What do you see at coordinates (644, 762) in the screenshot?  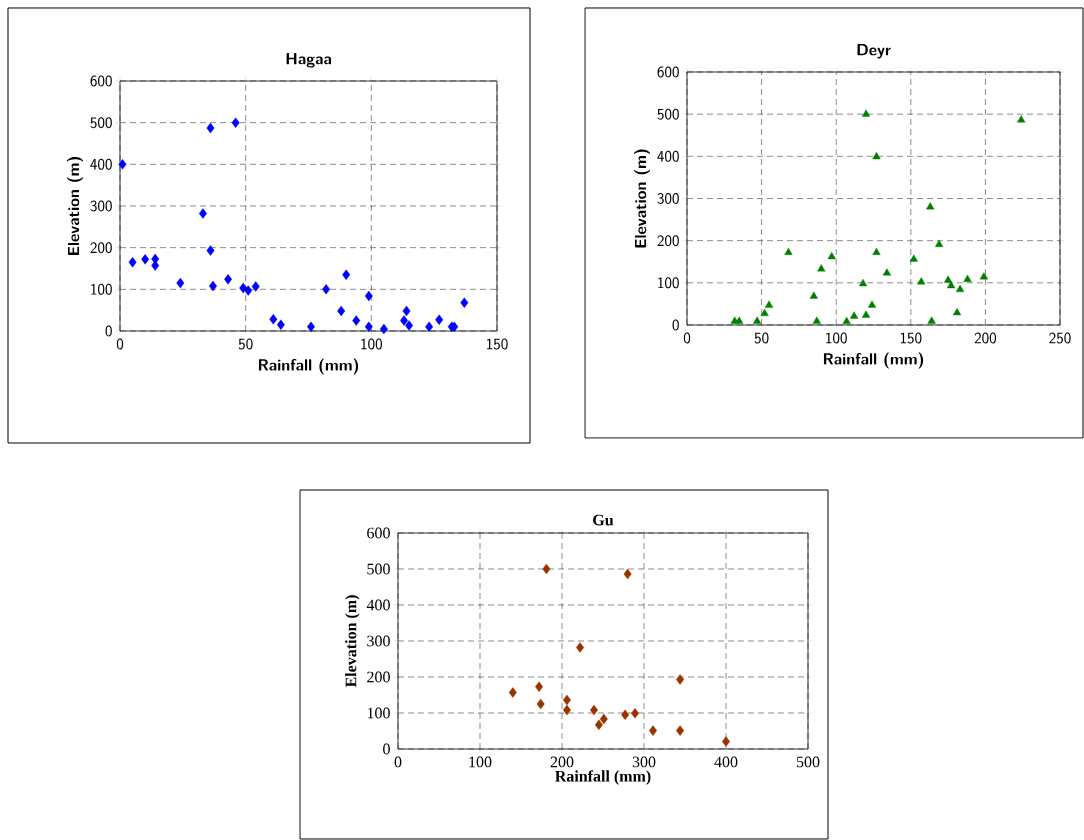 I see `x-tick-label: 300` at bounding box center [644, 762].